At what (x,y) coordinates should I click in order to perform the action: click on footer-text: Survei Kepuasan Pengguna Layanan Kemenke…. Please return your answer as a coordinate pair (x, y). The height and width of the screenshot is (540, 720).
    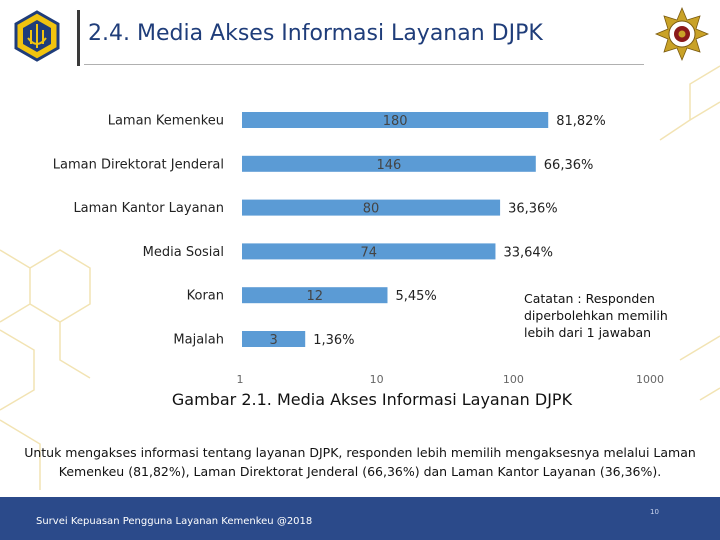
    Looking at the image, I should click on (174, 521).